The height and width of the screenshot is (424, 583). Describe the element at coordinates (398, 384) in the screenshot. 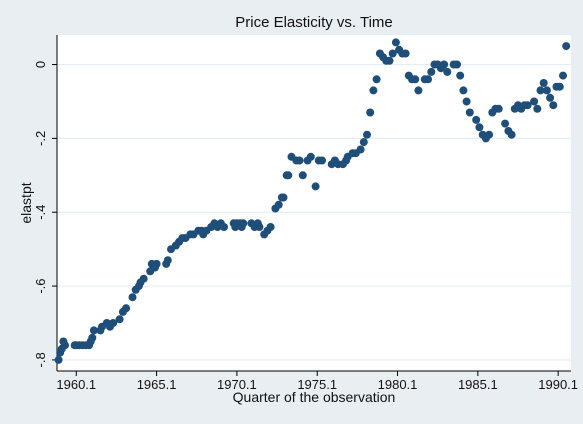

I see `x-tick-label: 1980.1` at that location.